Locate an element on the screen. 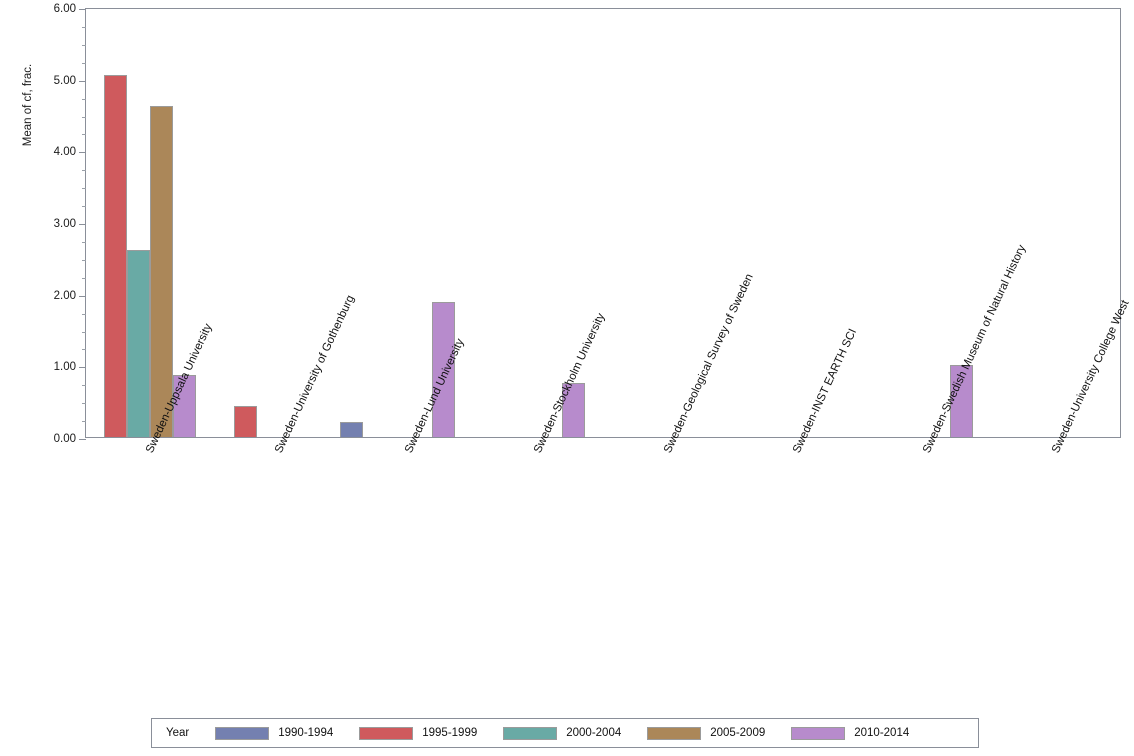 This screenshot has height=756, width=1134. legend-entry: 2010-2014 is located at coordinates (850, 733).